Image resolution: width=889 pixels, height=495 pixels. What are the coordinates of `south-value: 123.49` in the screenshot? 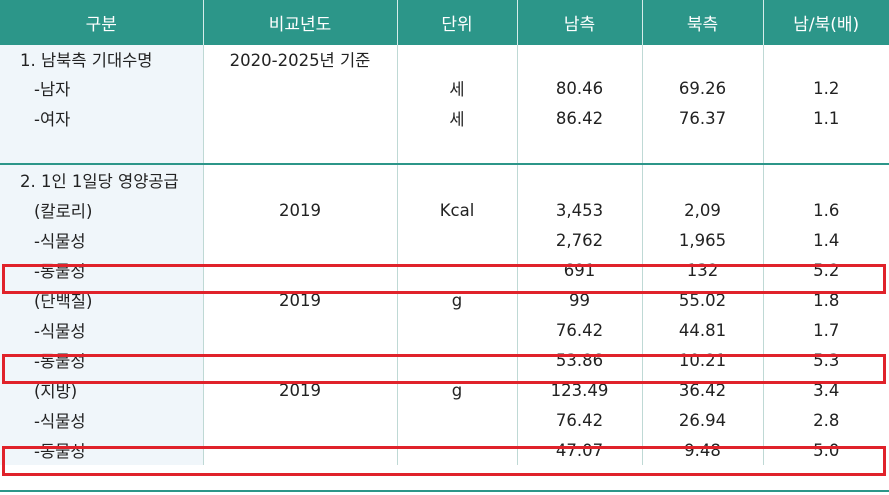 It's located at (579, 390).